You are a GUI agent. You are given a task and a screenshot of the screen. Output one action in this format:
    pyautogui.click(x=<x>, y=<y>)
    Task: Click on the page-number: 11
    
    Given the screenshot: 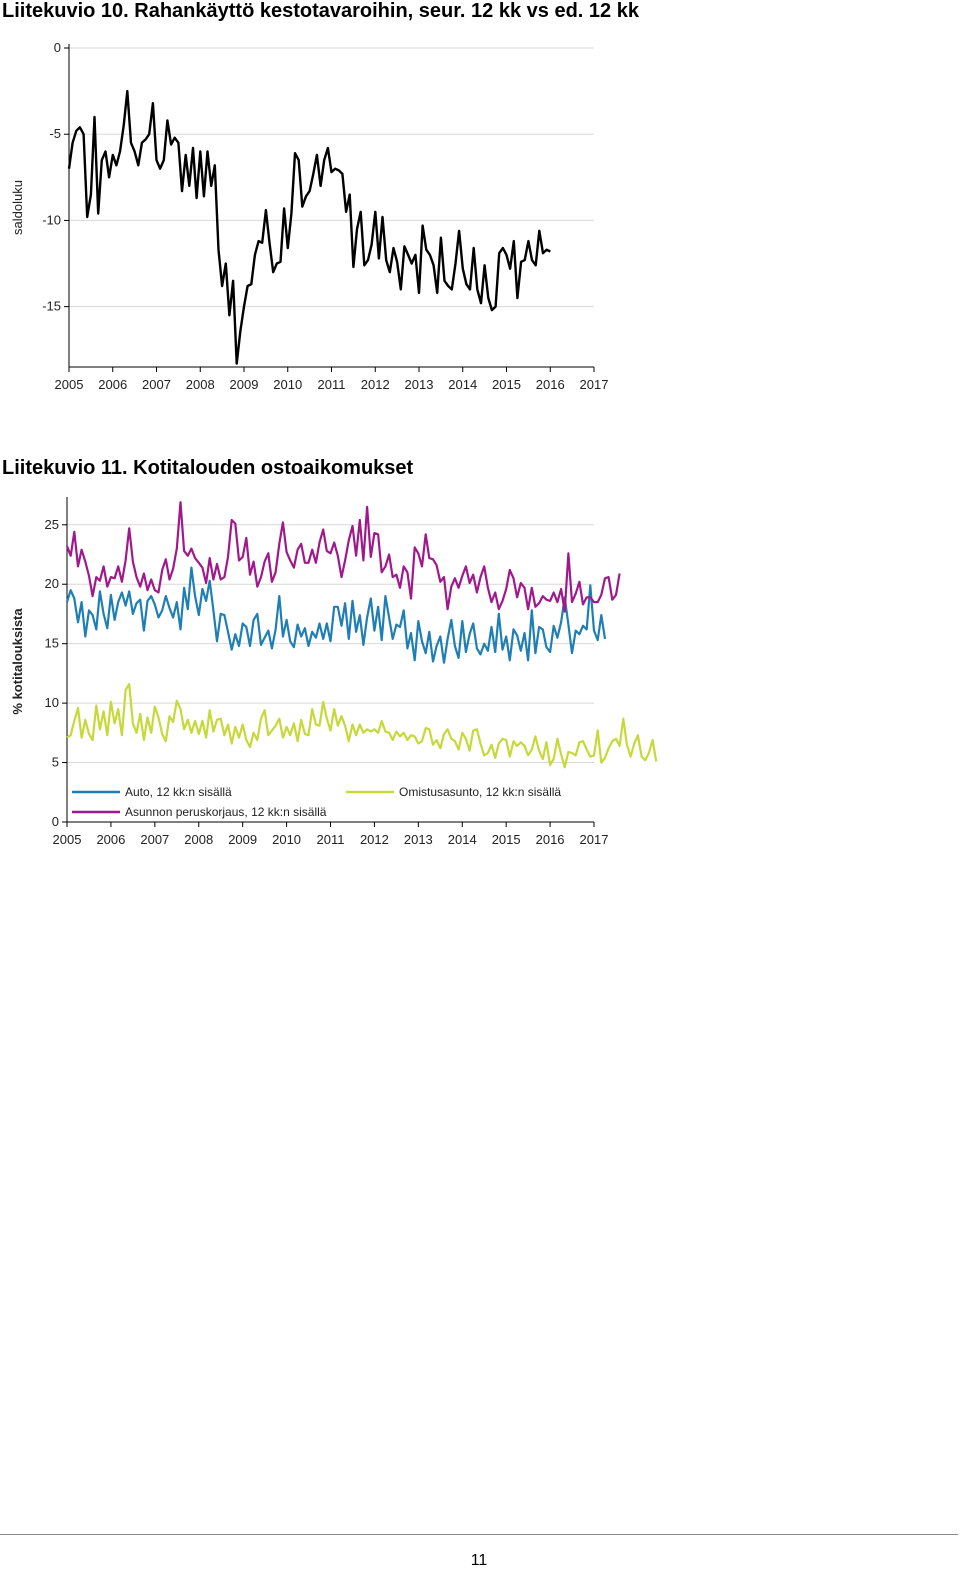 What is the action you would take?
    pyautogui.click(x=479, y=1560)
    